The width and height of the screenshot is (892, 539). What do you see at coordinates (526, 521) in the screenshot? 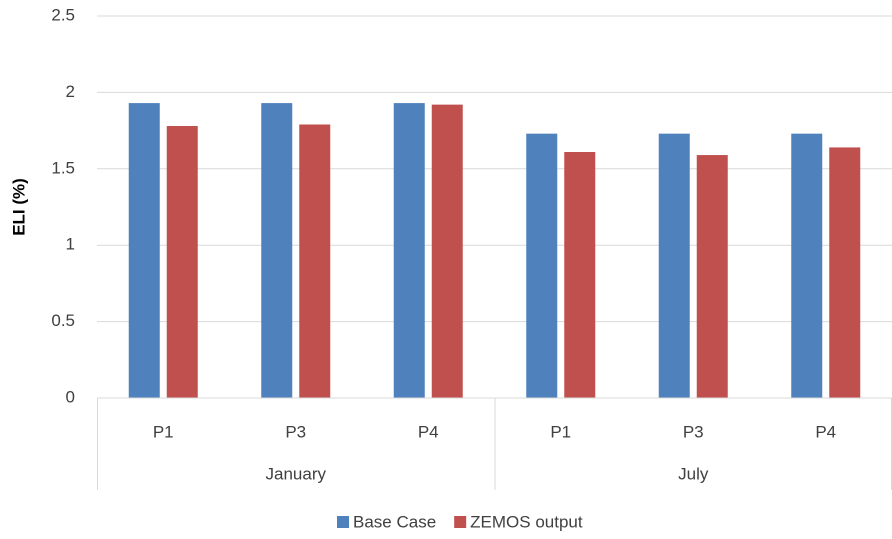
I see `legend-label: ZEMOS output` at bounding box center [526, 521].